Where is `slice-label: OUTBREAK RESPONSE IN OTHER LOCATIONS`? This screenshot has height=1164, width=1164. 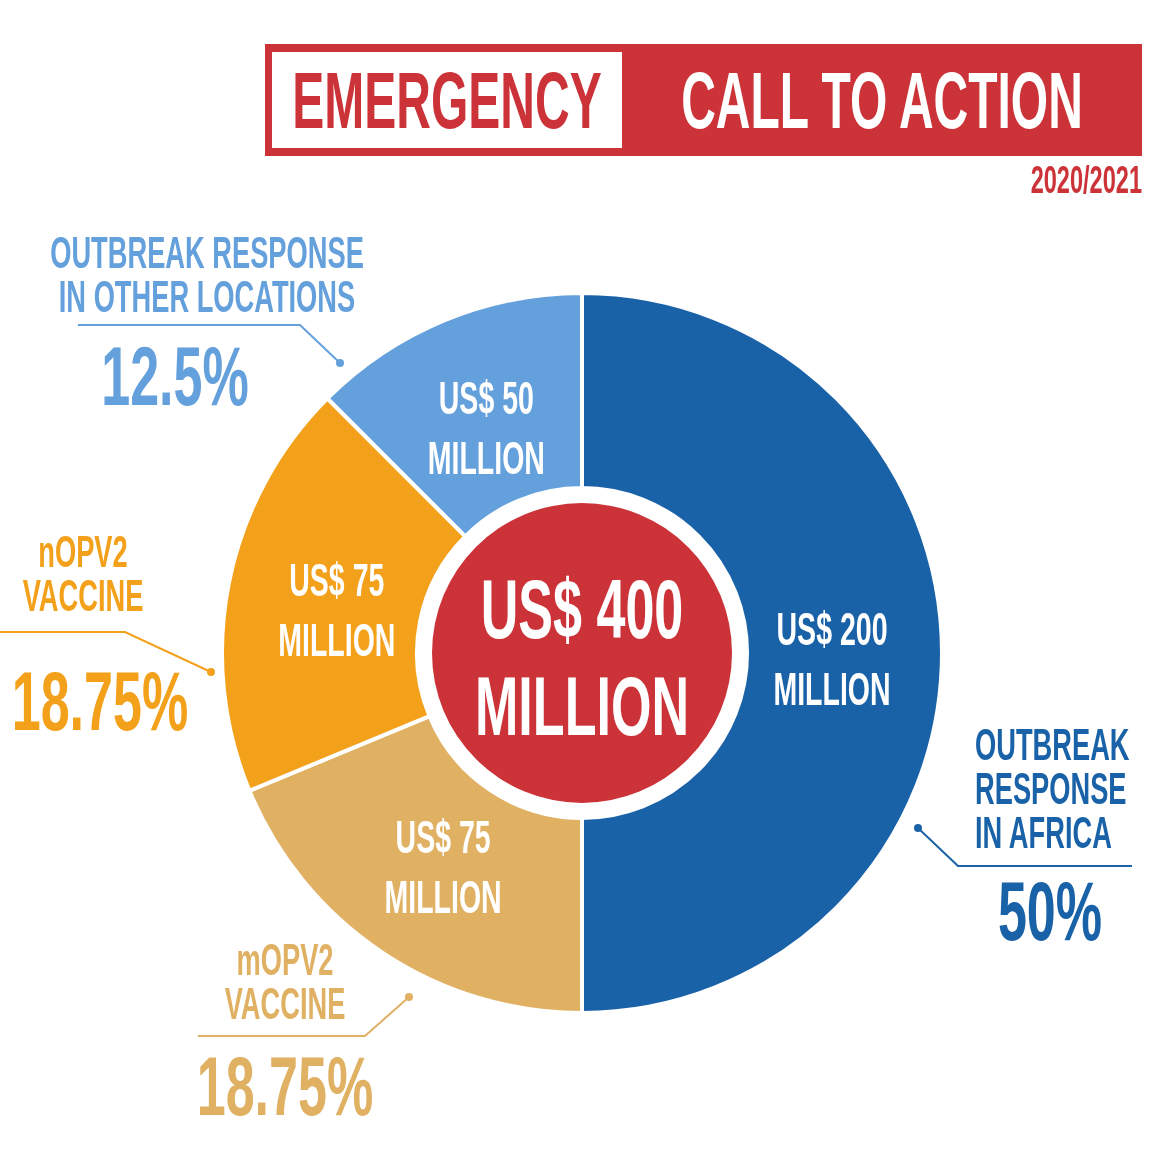
slice-label: OUTBREAK RESPONSE IN OTHER LOCATIONS is located at coordinates (207, 275).